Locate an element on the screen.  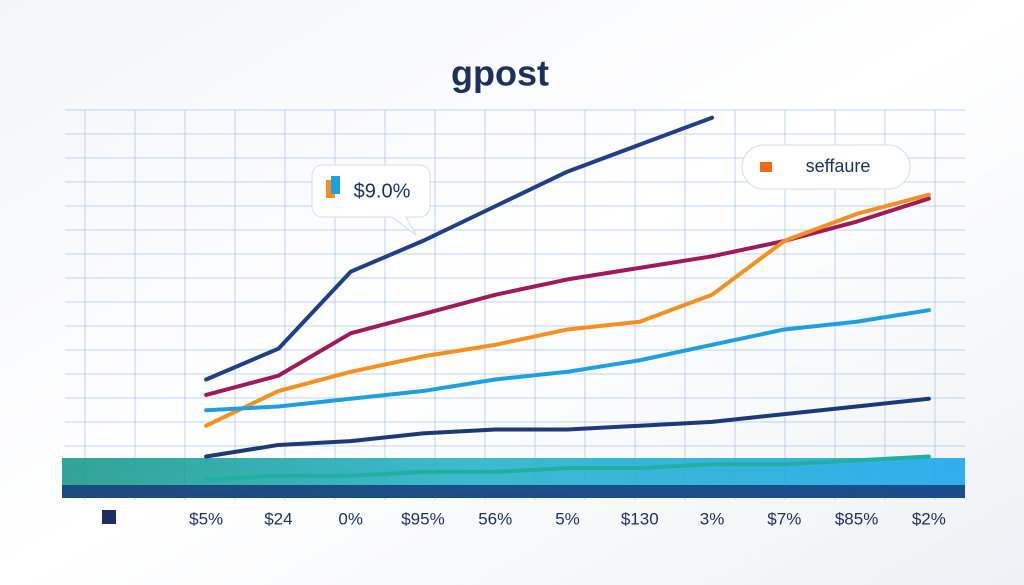
x-tick-label: $95% is located at coordinates (422, 518).